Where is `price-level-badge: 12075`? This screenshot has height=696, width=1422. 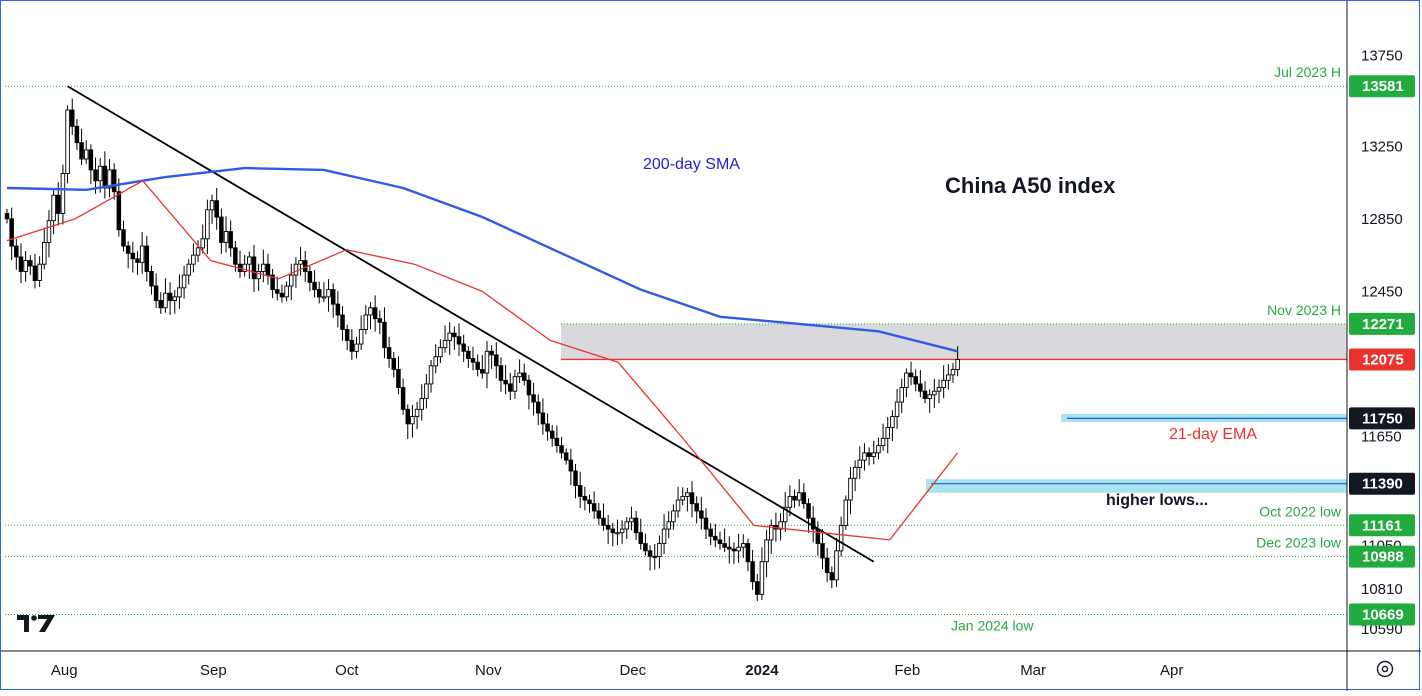
price-level-badge: 12075 is located at coordinates (1382, 359).